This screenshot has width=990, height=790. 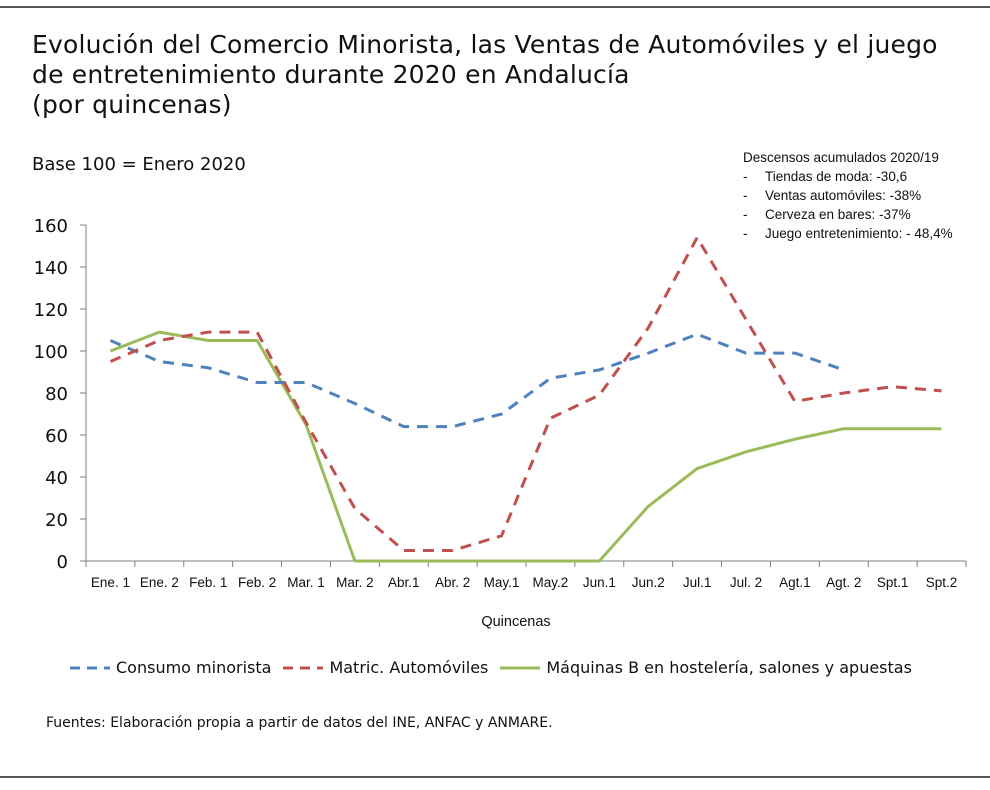 I want to click on annotation-heading: Descensos acumulados 2020/19, so click(x=841, y=157).